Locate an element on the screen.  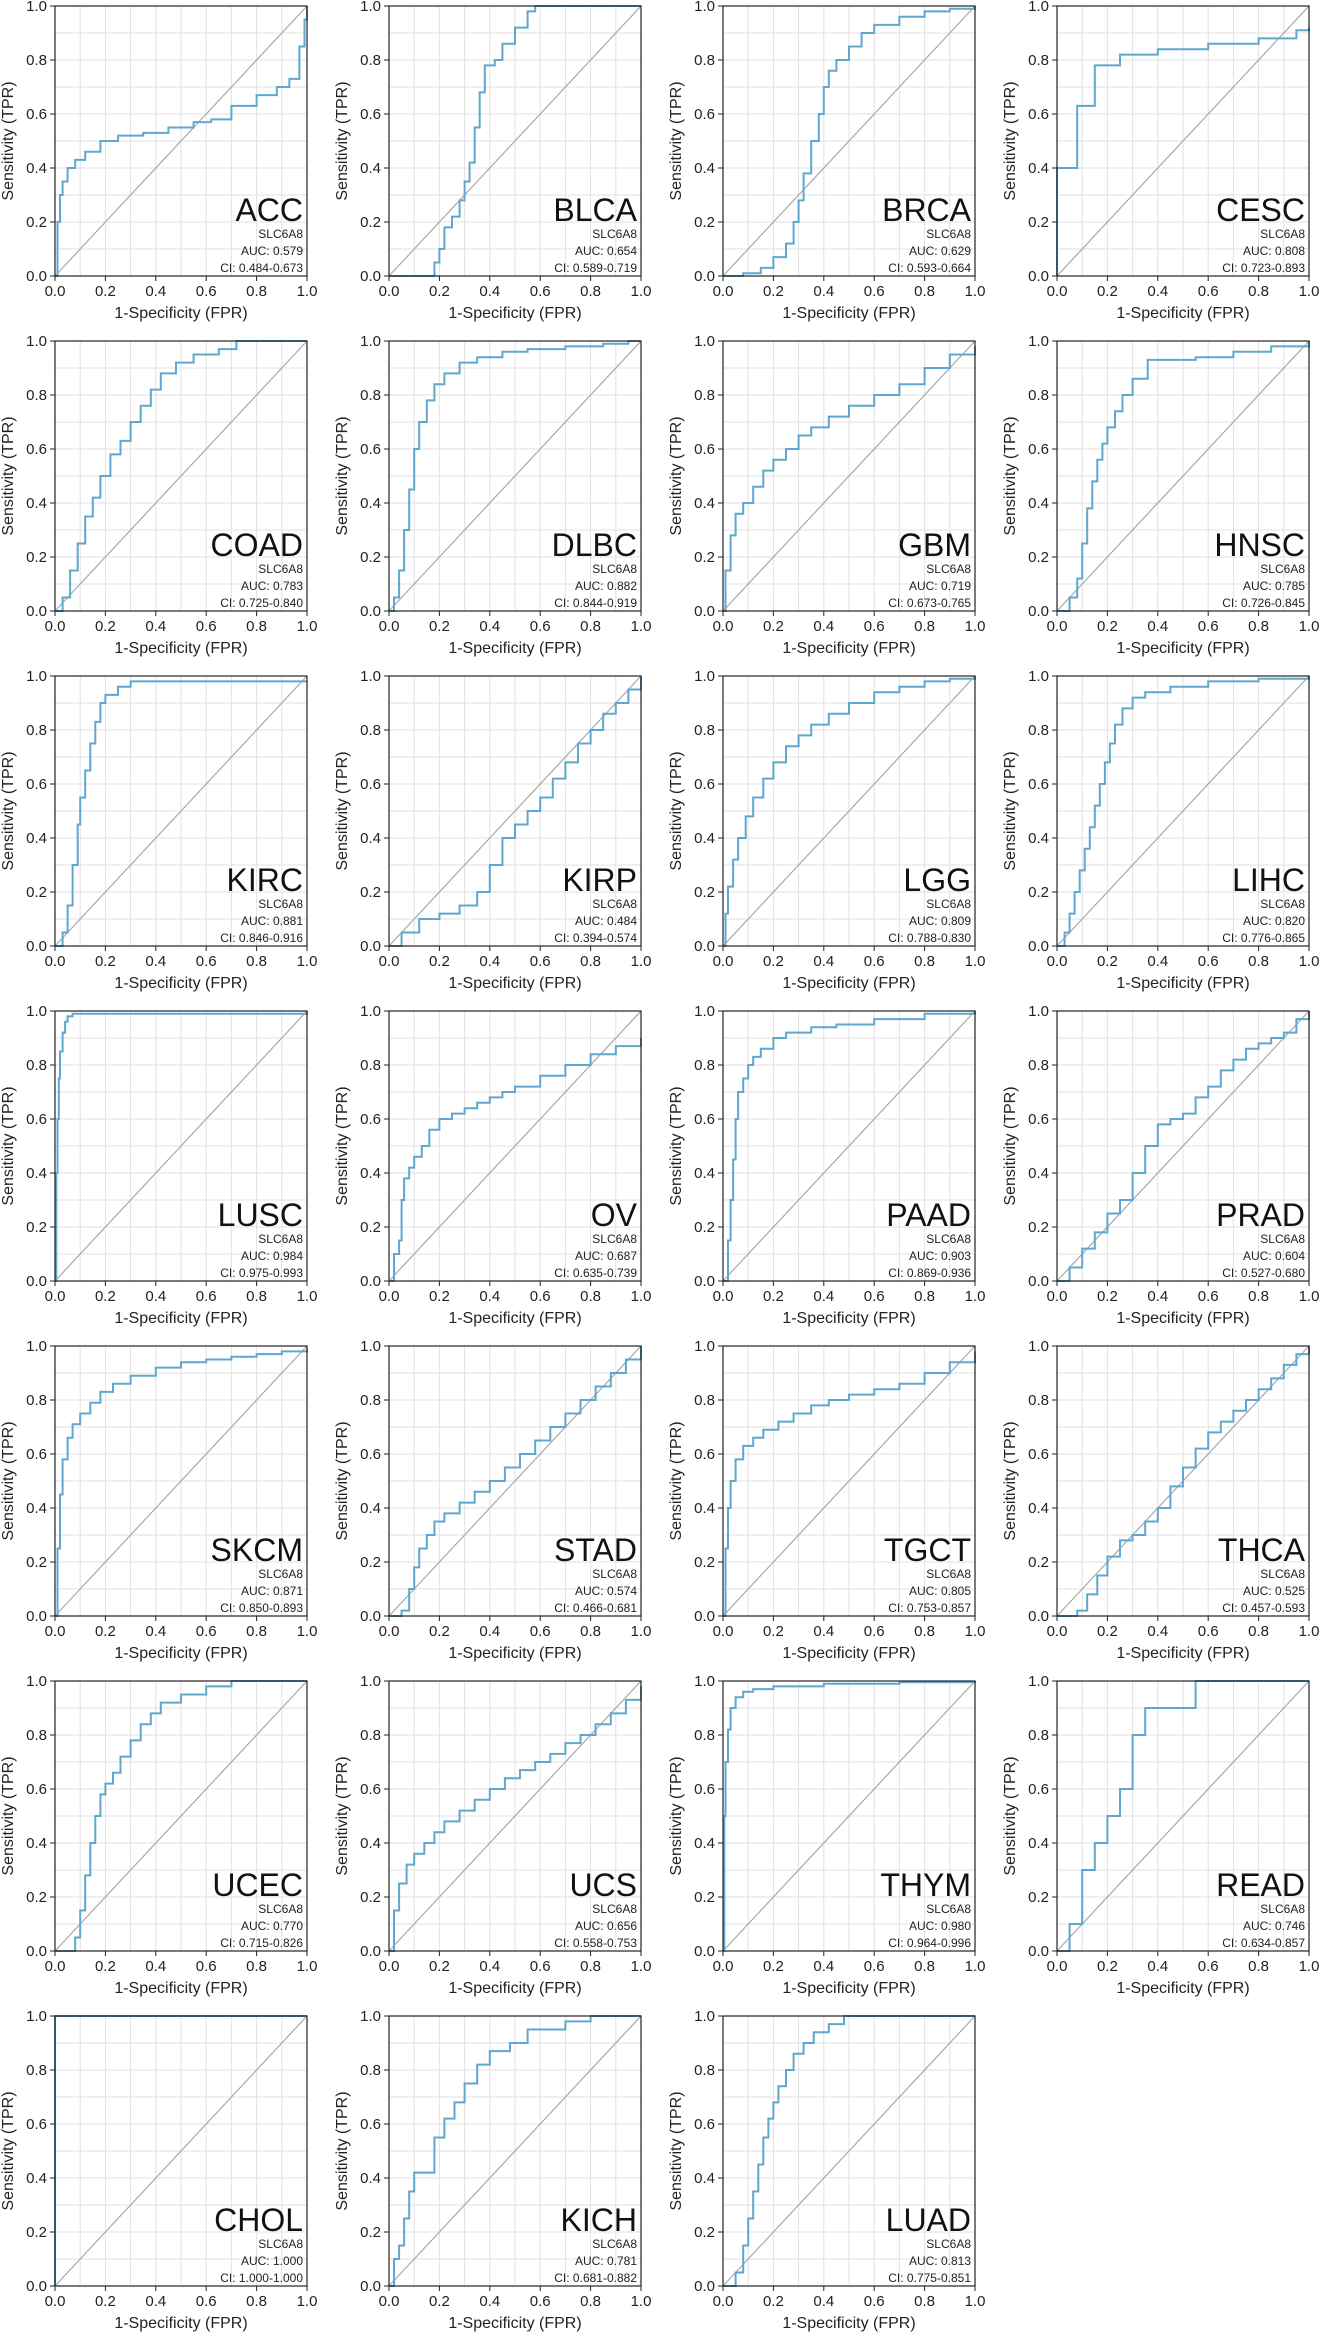
cancer-type-label: UCS is located at coordinates (603, 1885).